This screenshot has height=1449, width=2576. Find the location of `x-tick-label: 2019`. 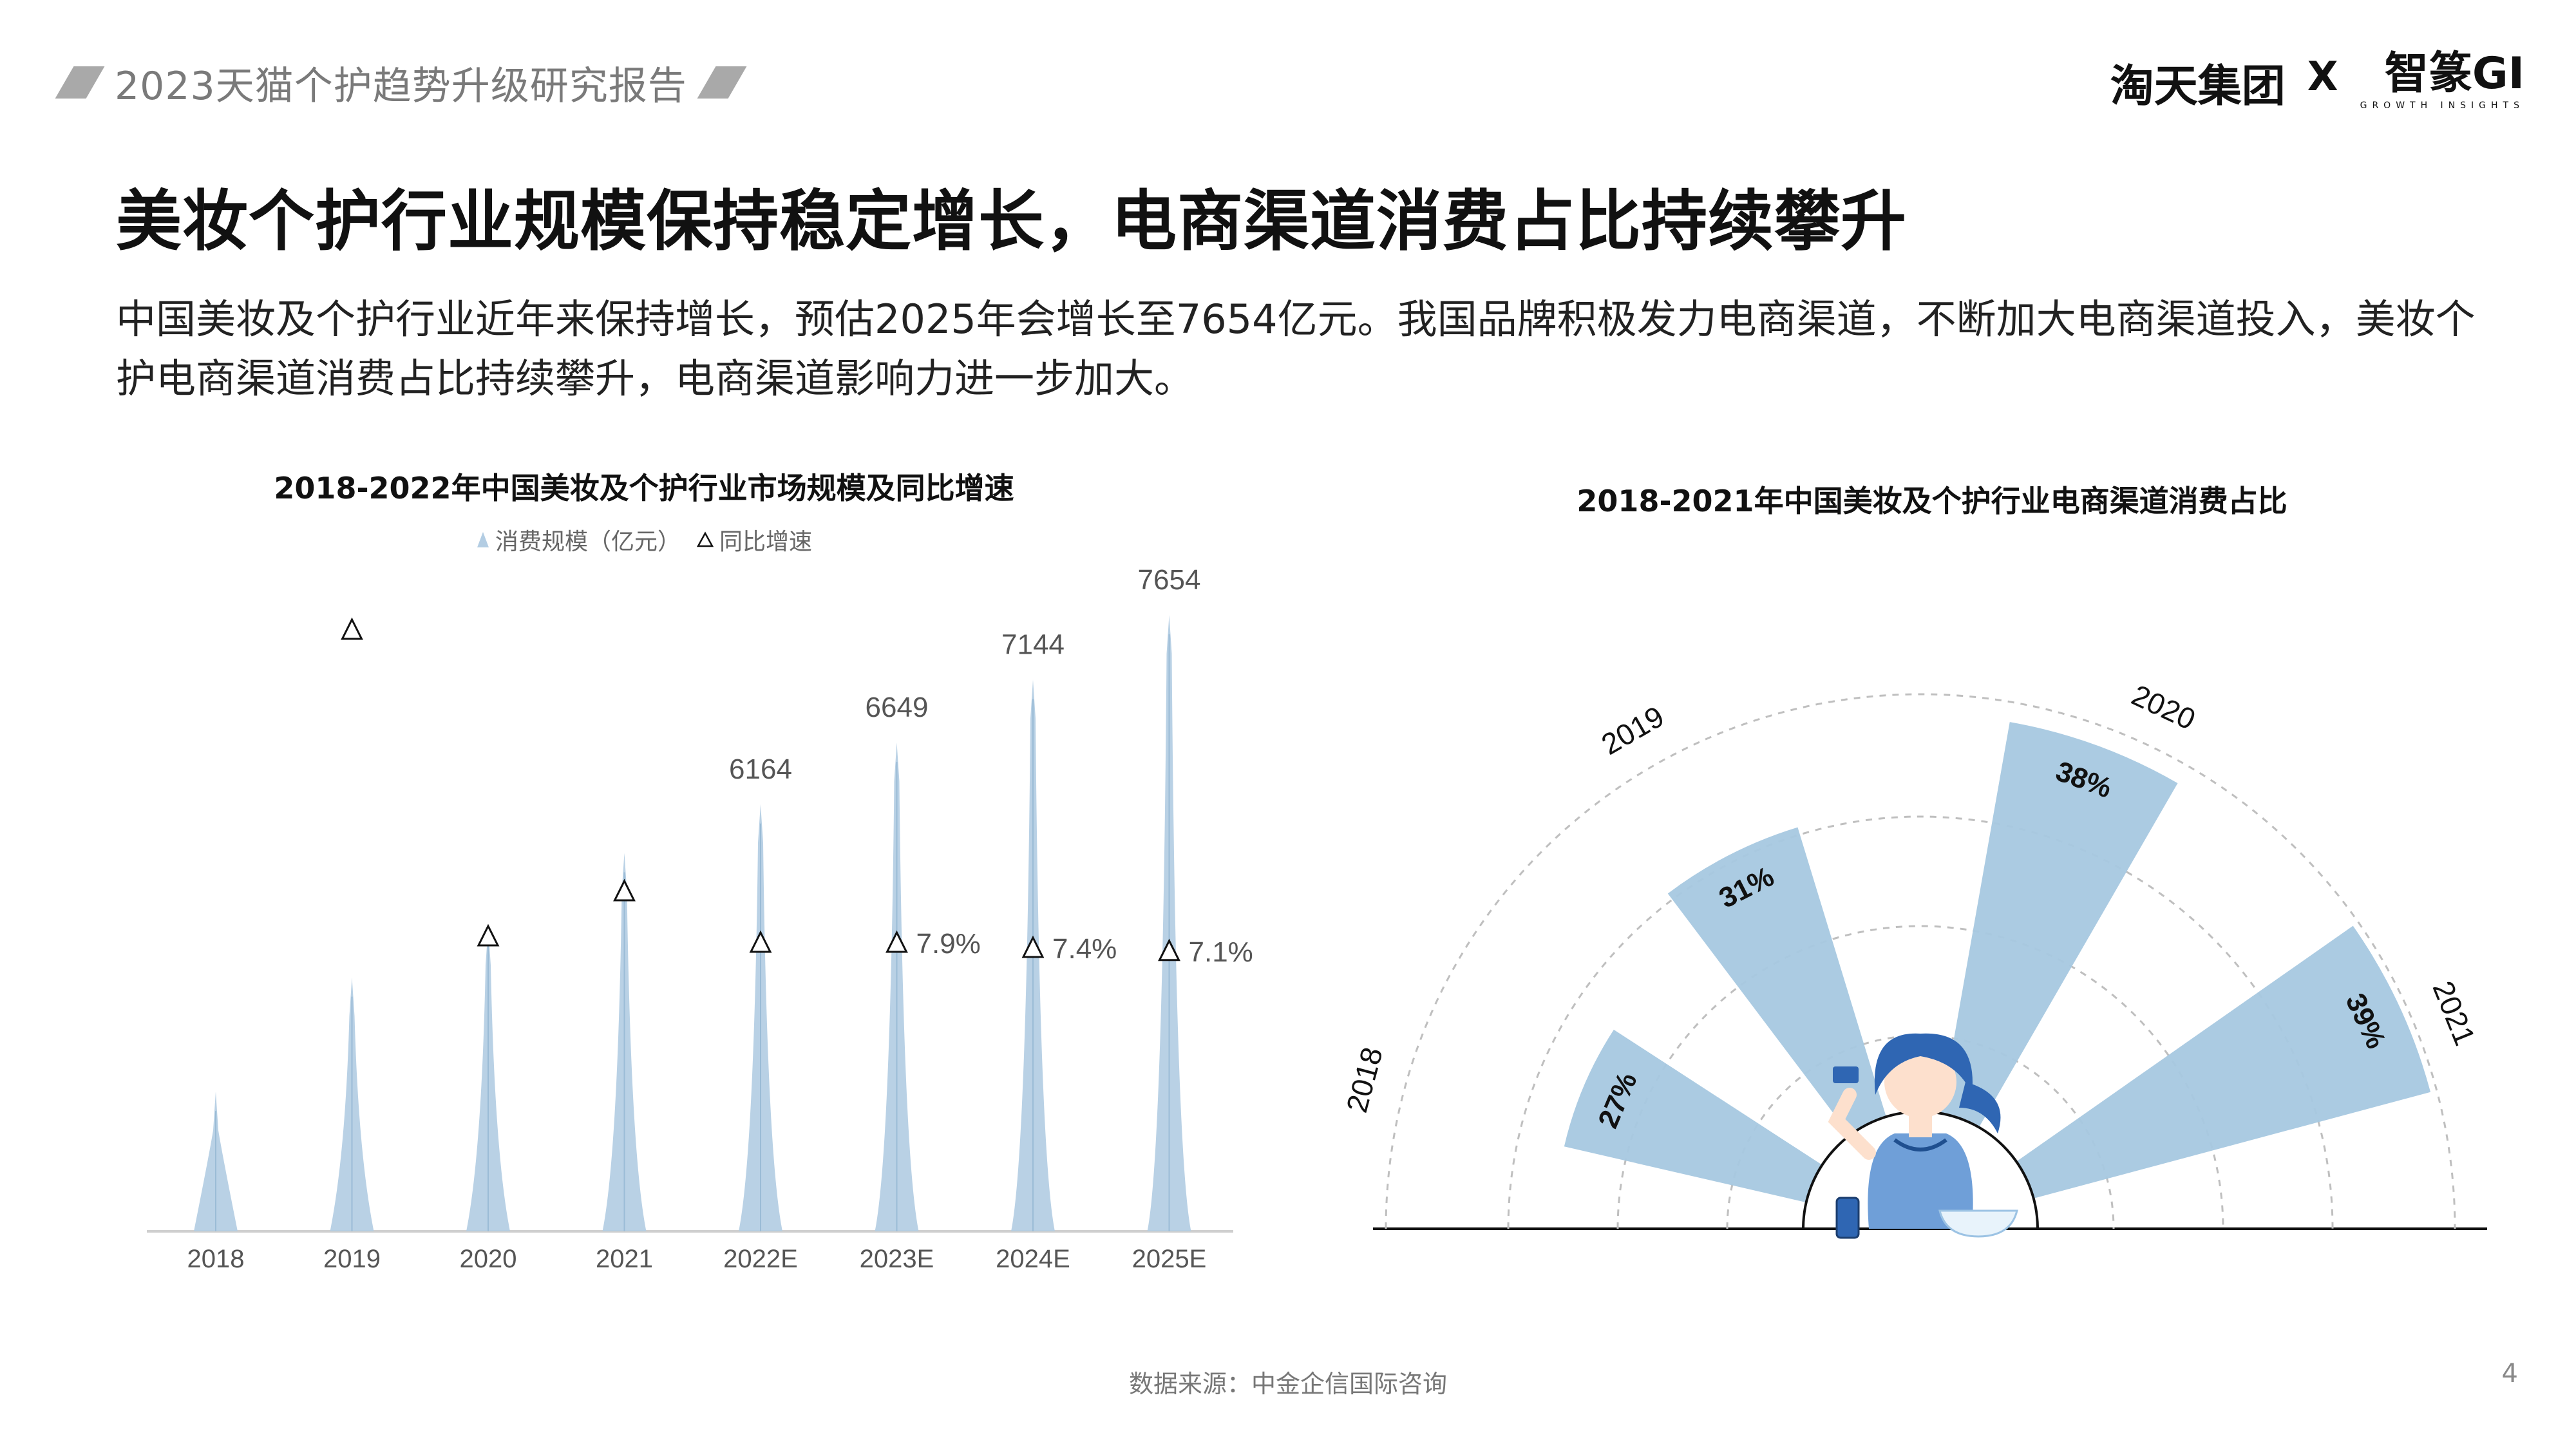

x-tick-label: 2019 is located at coordinates (352, 1259).